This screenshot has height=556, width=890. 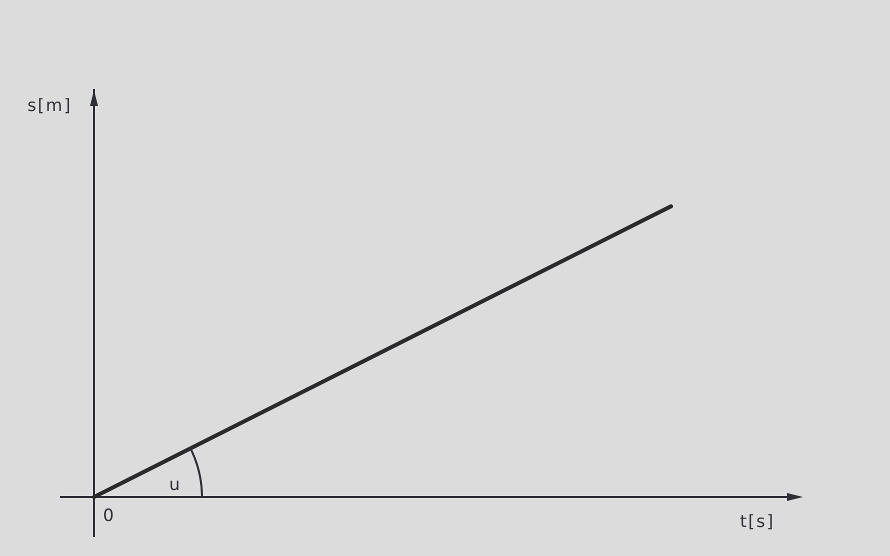 What do you see at coordinates (175, 484) in the screenshot?
I see `annotation: u` at bounding box center [175, 484].